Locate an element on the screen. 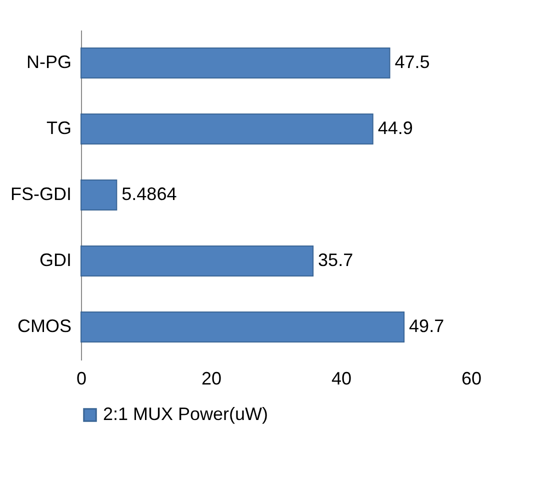 The height and width of the screenshot is (484, 550). data-label: 5.4864 is located at coordinates (149, 194).